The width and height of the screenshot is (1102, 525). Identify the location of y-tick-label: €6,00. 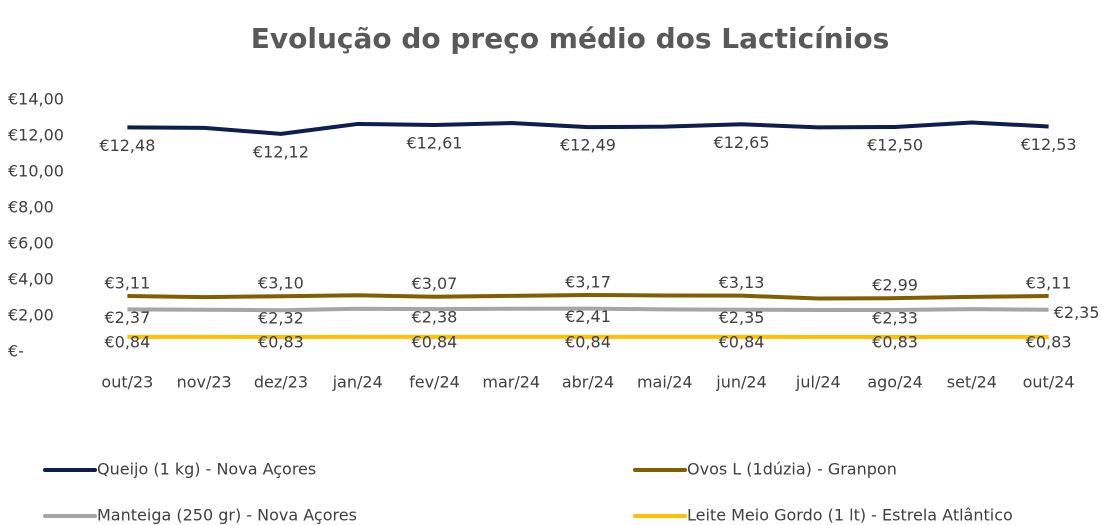
(31, 243).